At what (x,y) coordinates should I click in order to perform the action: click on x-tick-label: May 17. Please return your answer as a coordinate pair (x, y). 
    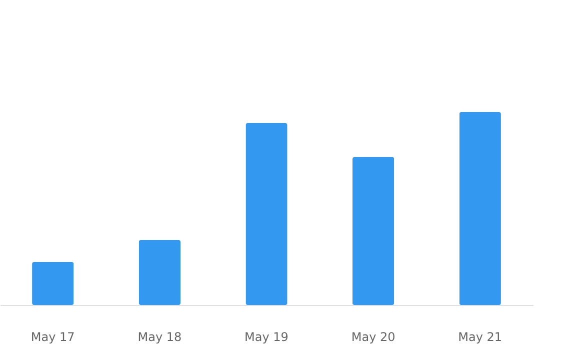
    Looking at the image, I should click on (52, 337).